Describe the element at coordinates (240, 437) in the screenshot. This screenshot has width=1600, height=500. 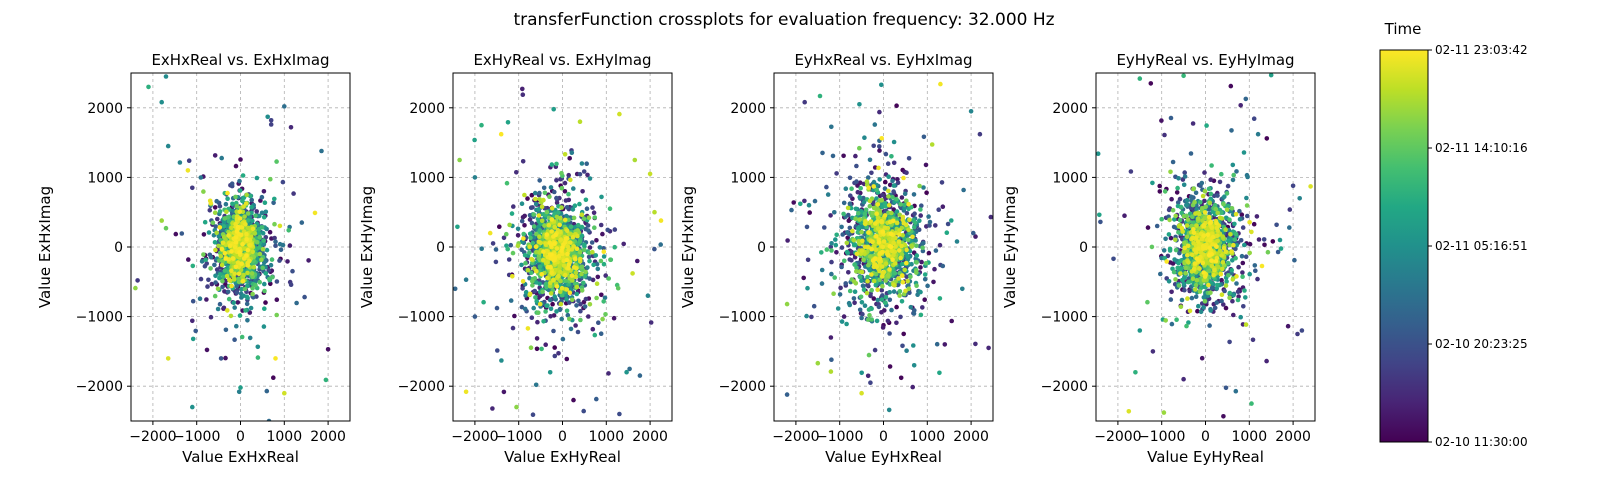
I see `x-tick-label: 0` at that location.